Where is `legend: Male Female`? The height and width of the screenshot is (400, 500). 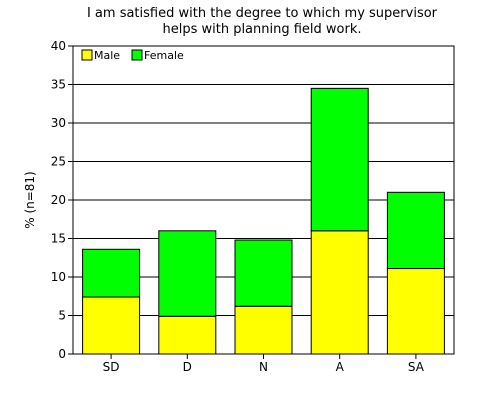 legend: Male Female is located at coordinates (132, 55).